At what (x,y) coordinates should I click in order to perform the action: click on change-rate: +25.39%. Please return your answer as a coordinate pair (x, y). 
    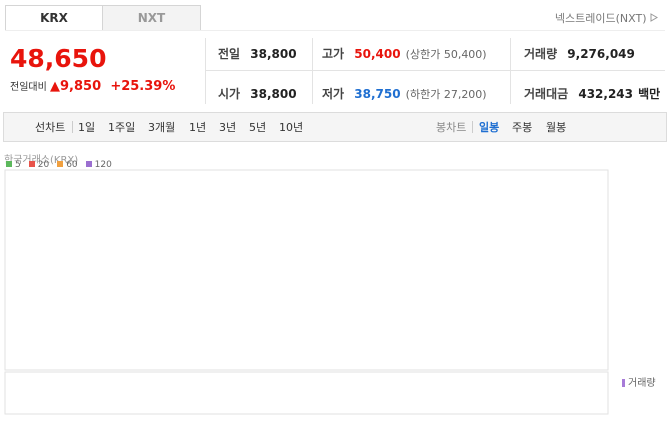
    Looking at the image, I should click on (143, 86).